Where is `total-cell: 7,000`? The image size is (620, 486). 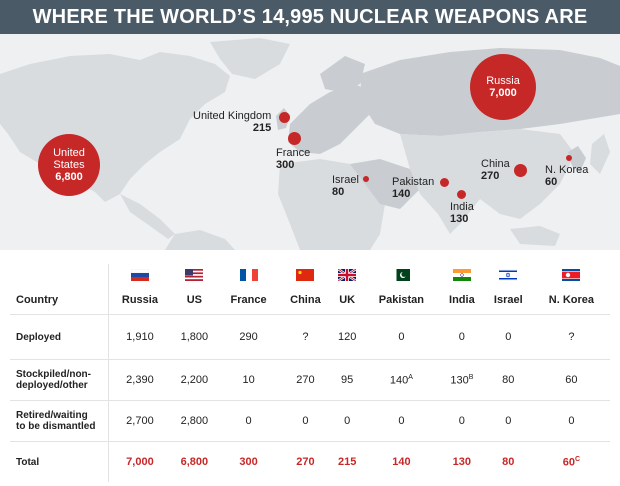
total-cell: 7,000 is located at coordinates (139, 461).